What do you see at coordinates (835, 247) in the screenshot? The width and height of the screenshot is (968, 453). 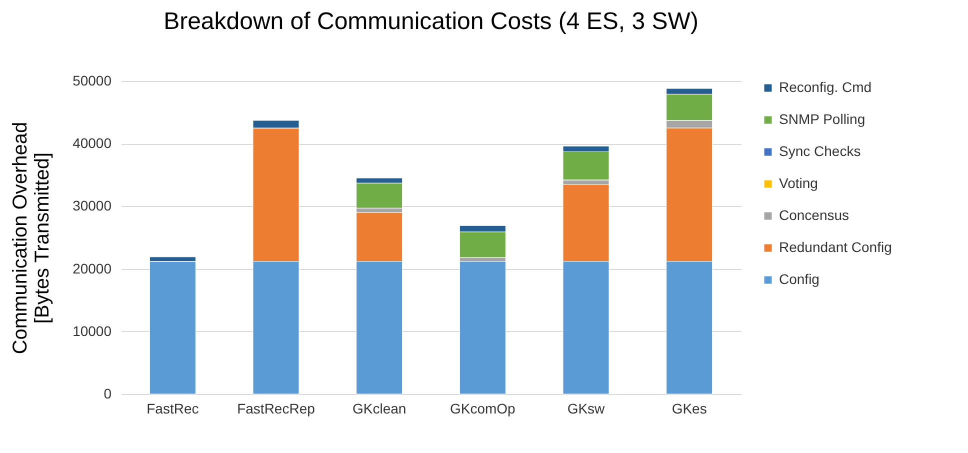 I see `legend-label: Redundant Config` at bounding box center [835, 247].